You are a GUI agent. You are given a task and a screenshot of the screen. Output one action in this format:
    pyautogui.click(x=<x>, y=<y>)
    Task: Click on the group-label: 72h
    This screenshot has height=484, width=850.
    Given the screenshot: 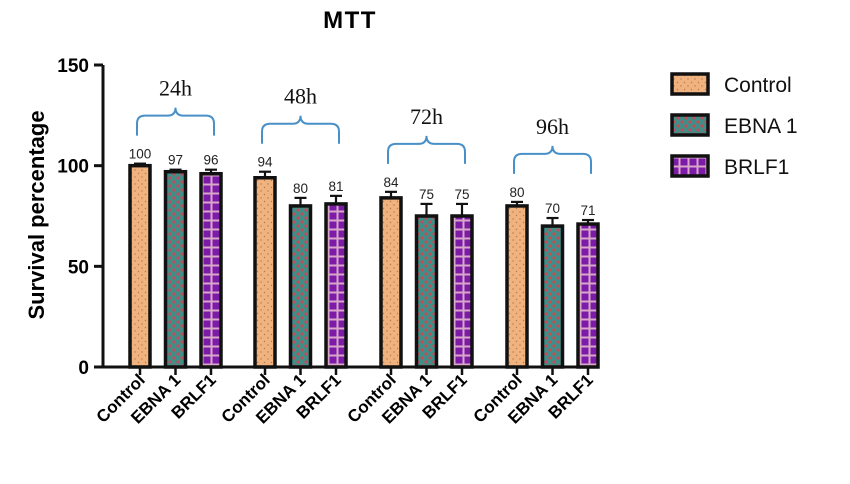 What is the action you would take?
    pyautogui.click(x=426, y=116)
    